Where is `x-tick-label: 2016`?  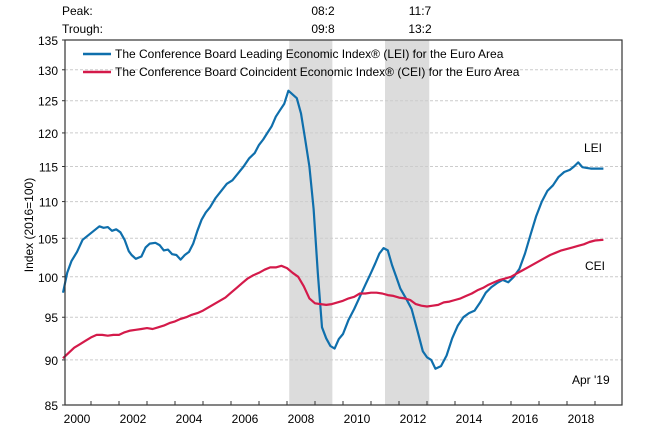 x-tick-label: 2016 is located at coordinates (525, 419).